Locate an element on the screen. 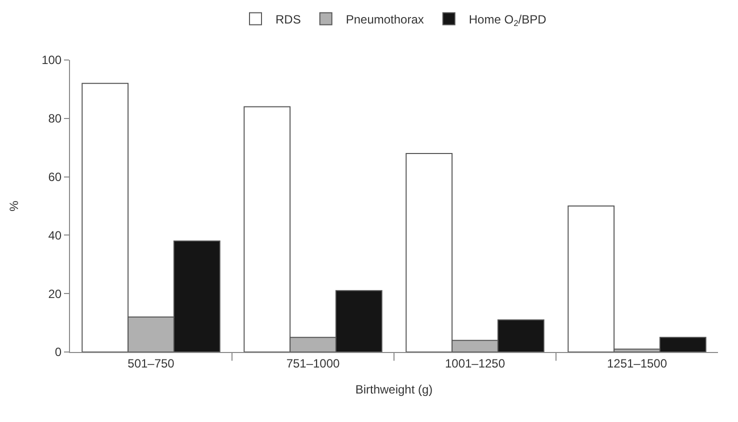  y-tick-label: 60 is located at coordinates (55, 177).